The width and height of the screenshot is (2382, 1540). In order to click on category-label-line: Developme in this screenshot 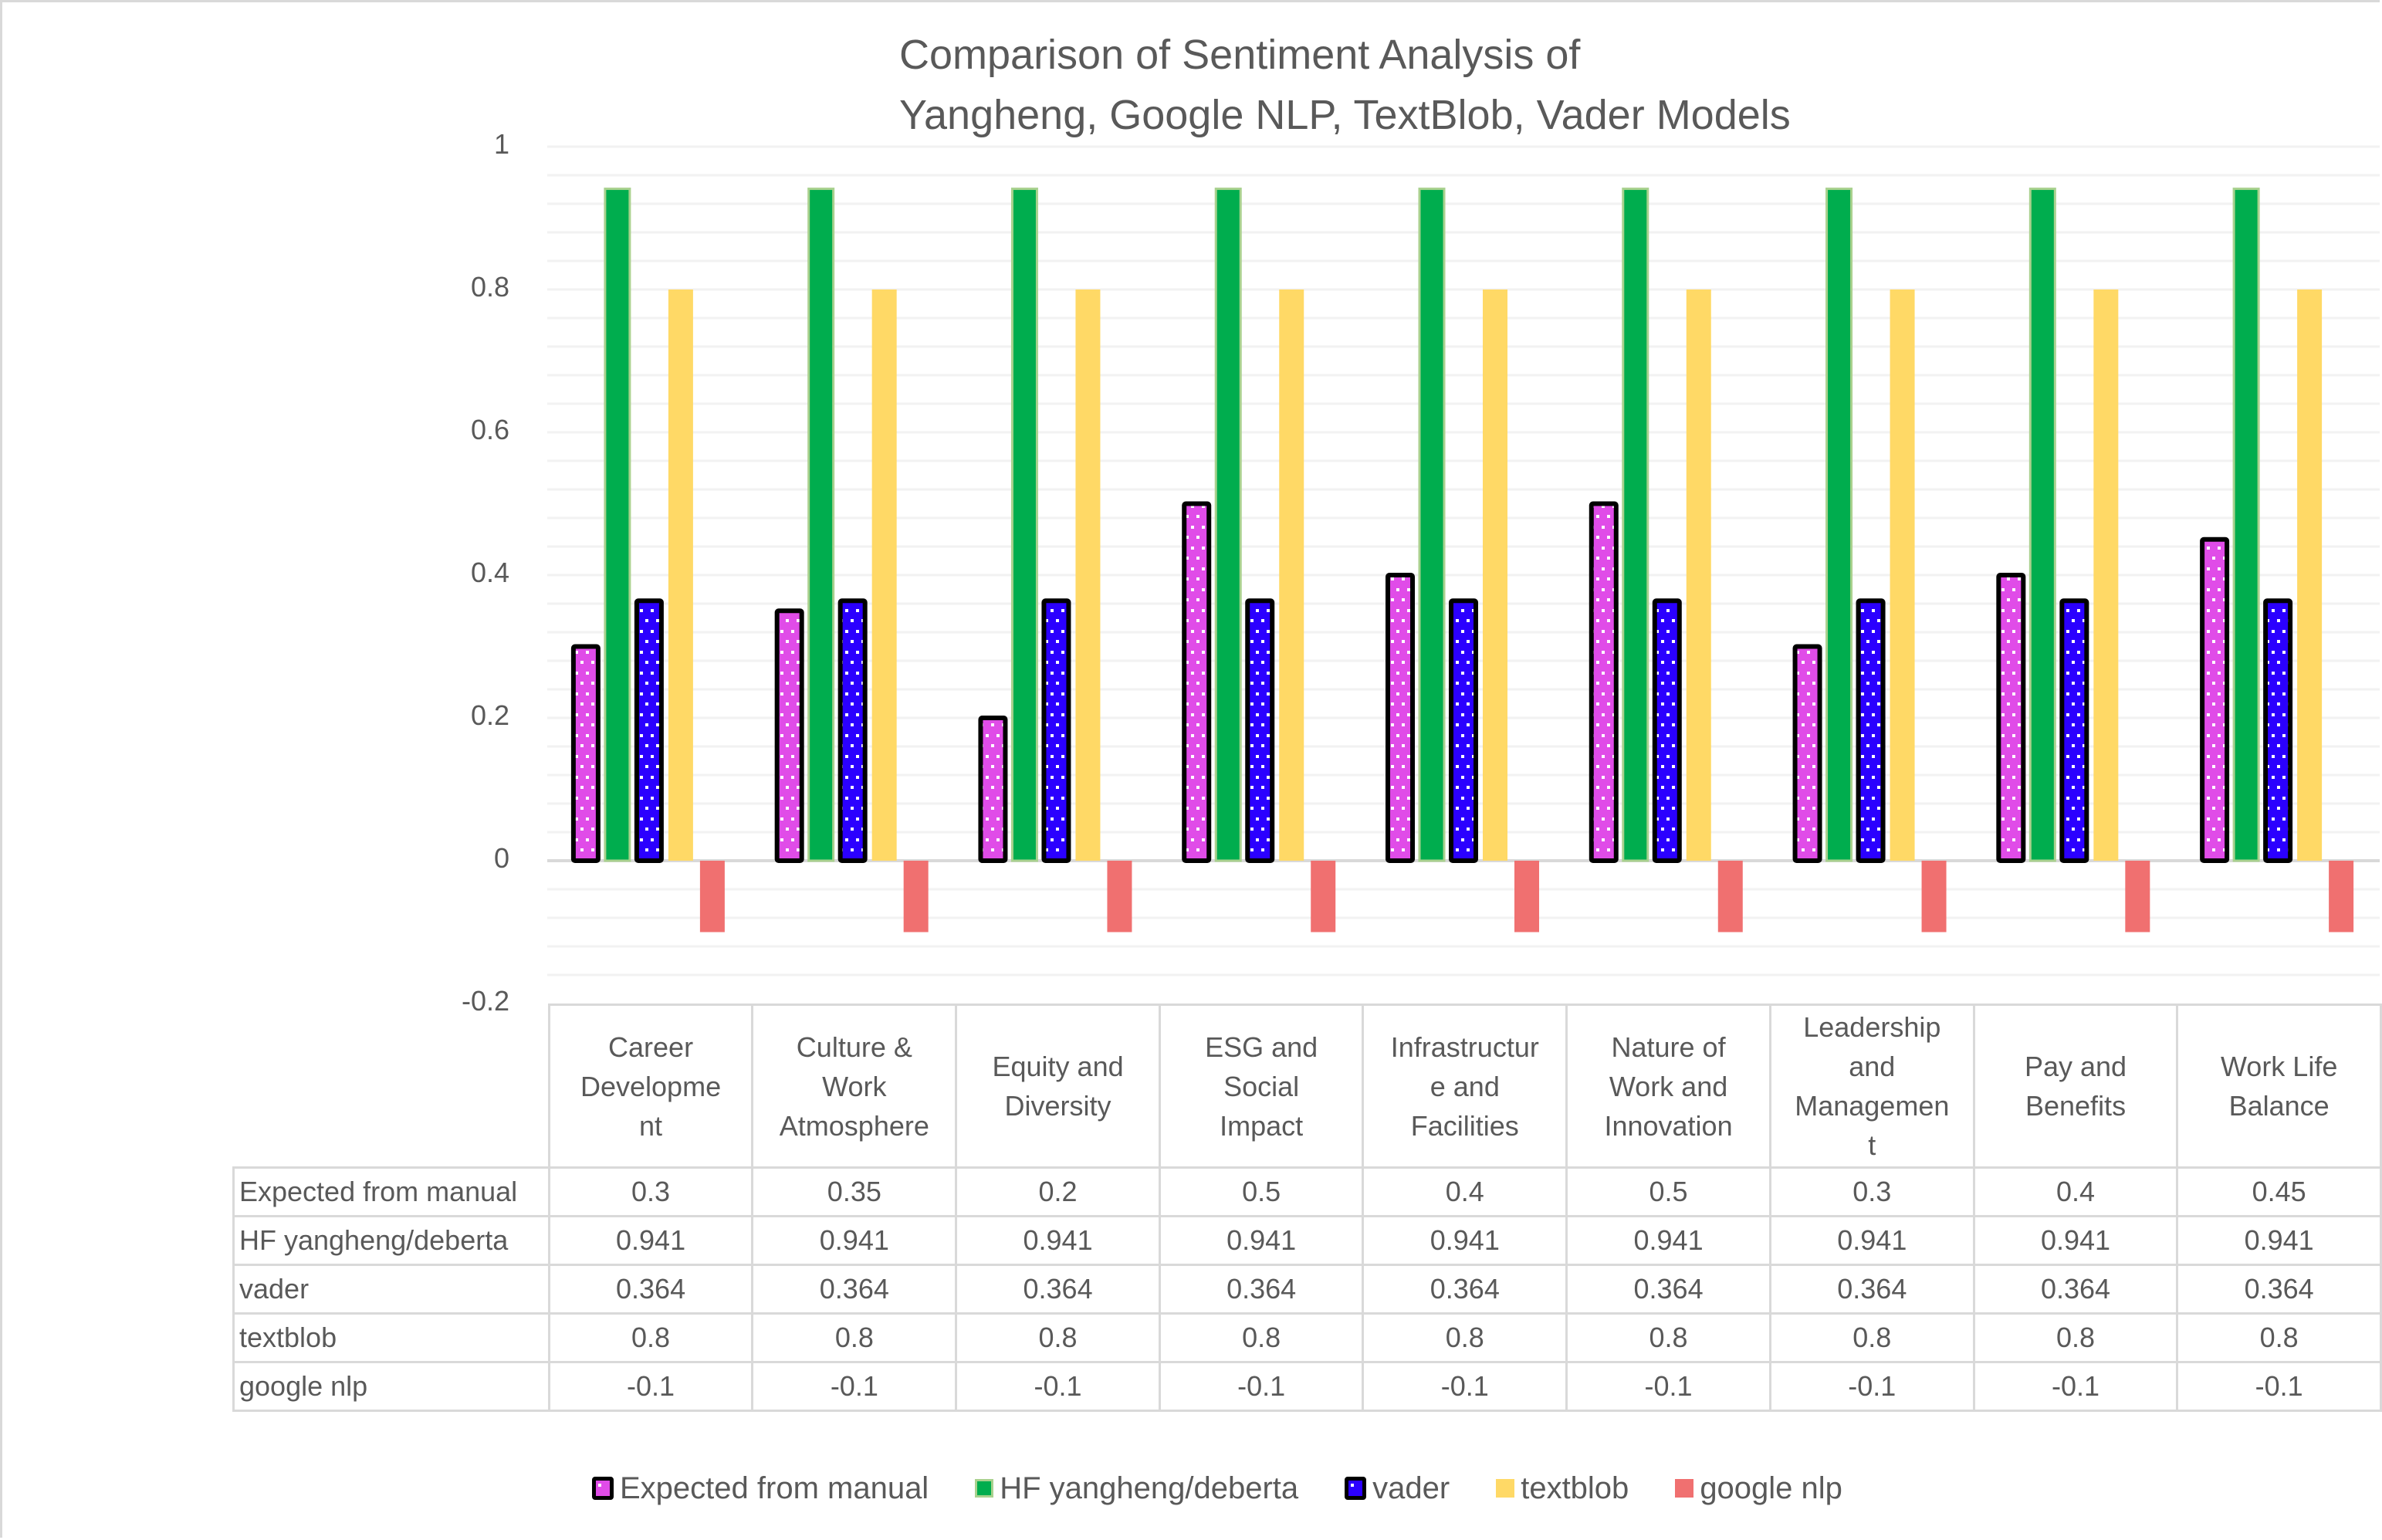, I will do `click(651, 1086)`.